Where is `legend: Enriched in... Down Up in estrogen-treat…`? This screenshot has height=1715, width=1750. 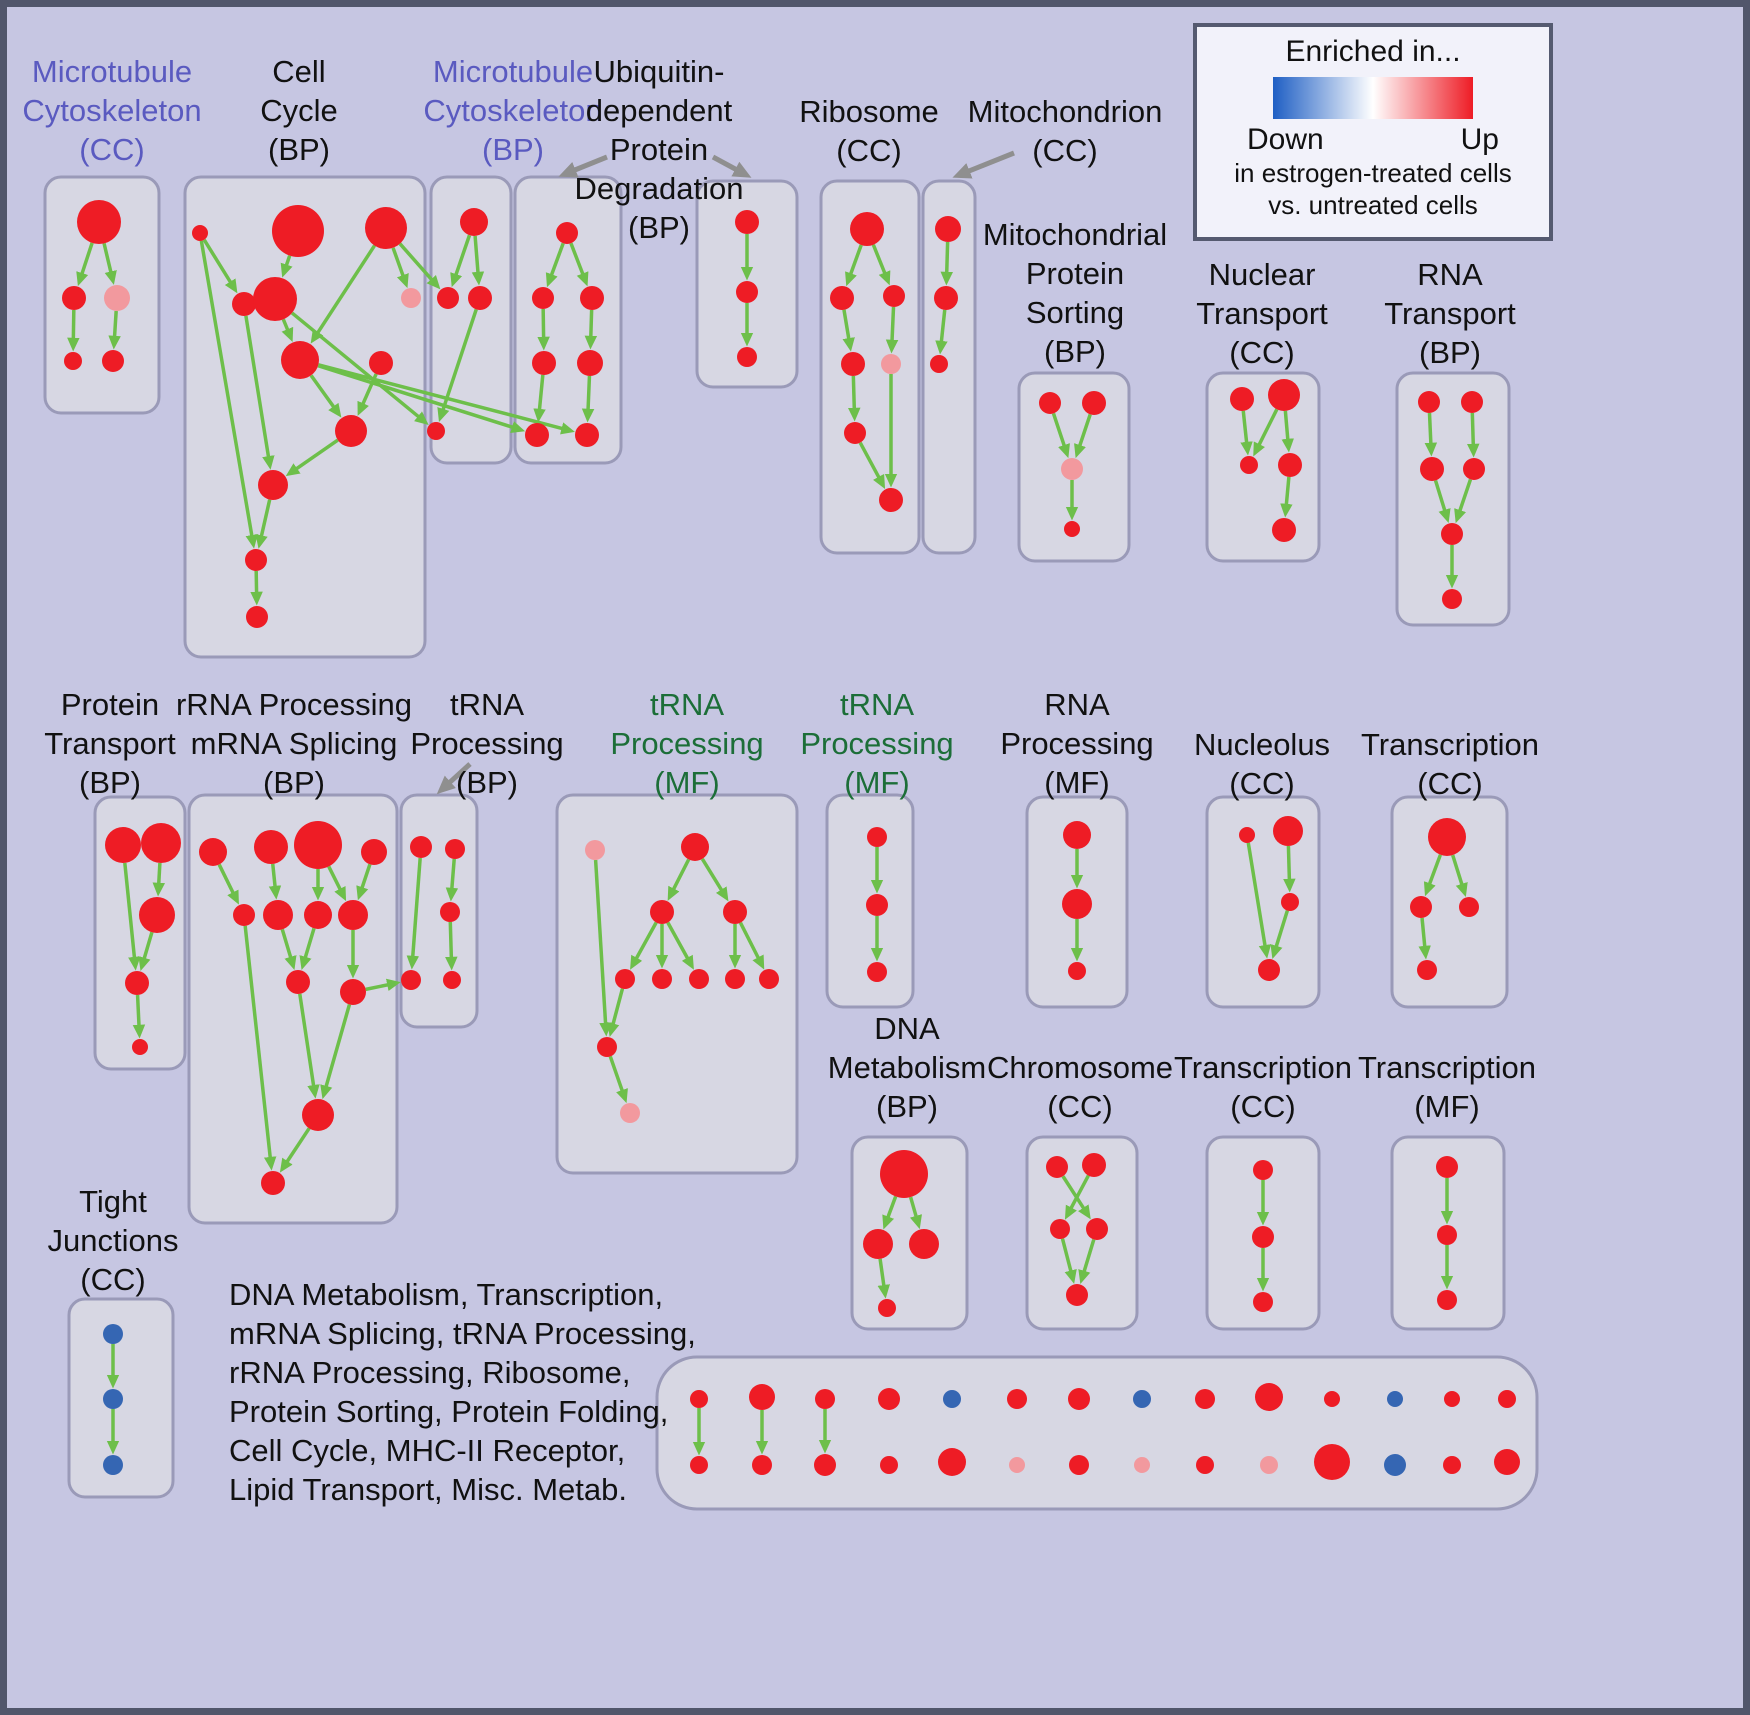 legend: Enriched in... Down Up in estrogen-treat… is located at coordinates (1373, 132).